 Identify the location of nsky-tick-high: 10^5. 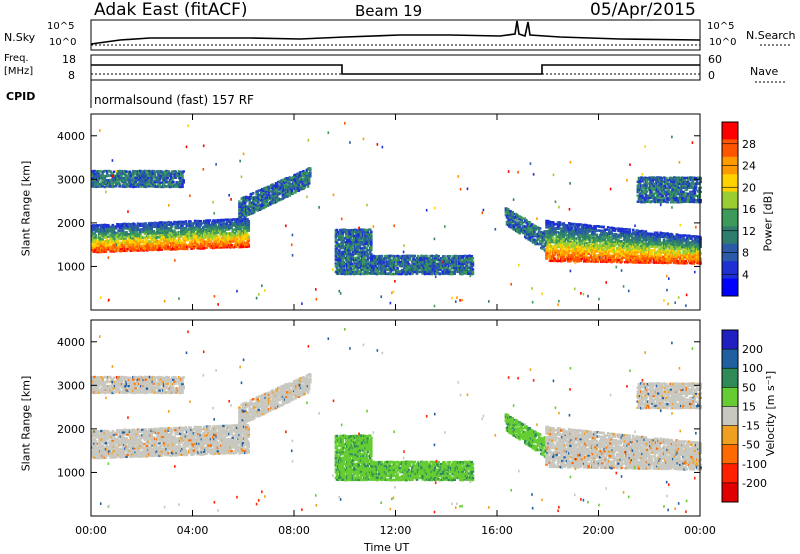
(61, 26).